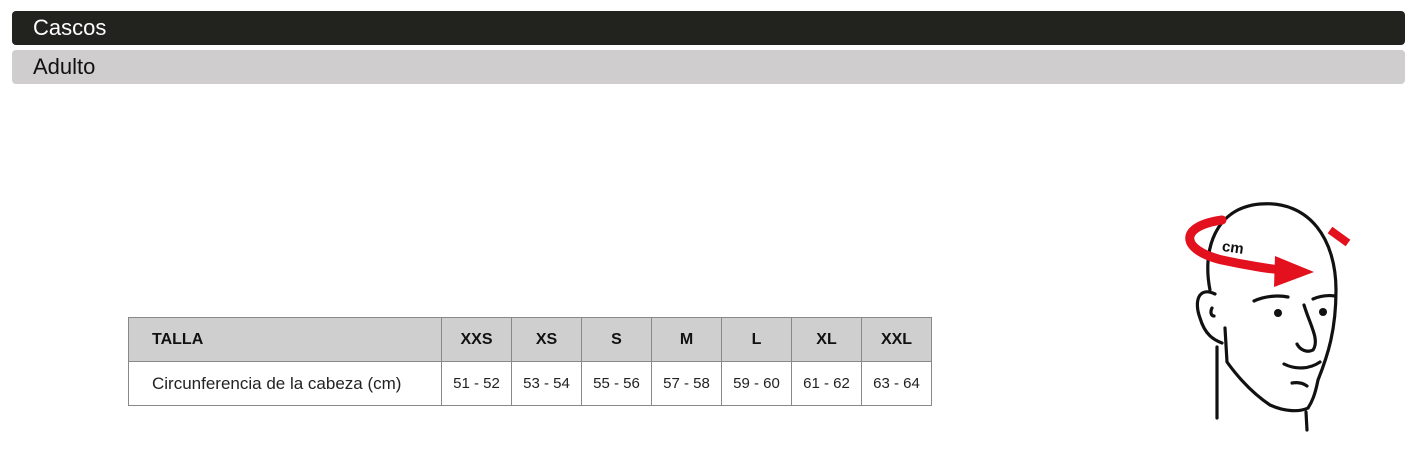  I want to click on table-header-row: TALLA XXS XS S M L XL XXL, so click(530, 339).